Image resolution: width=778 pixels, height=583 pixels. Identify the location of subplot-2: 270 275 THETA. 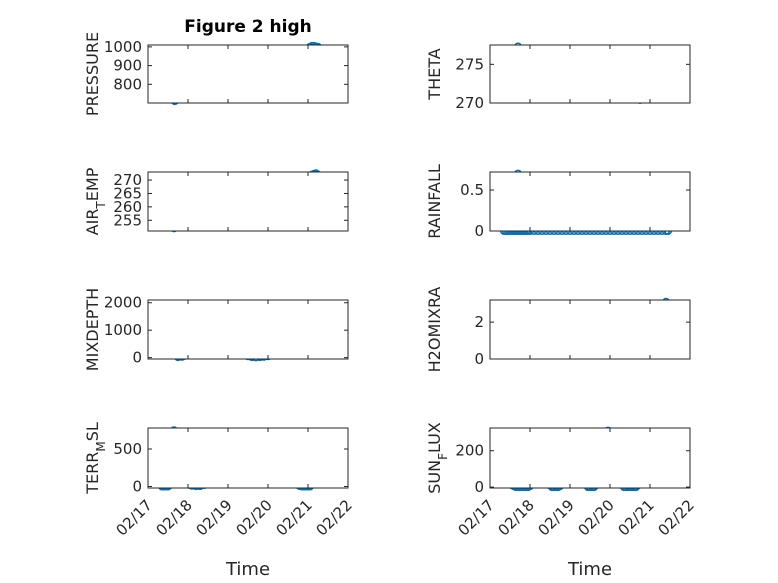
(558, 77).